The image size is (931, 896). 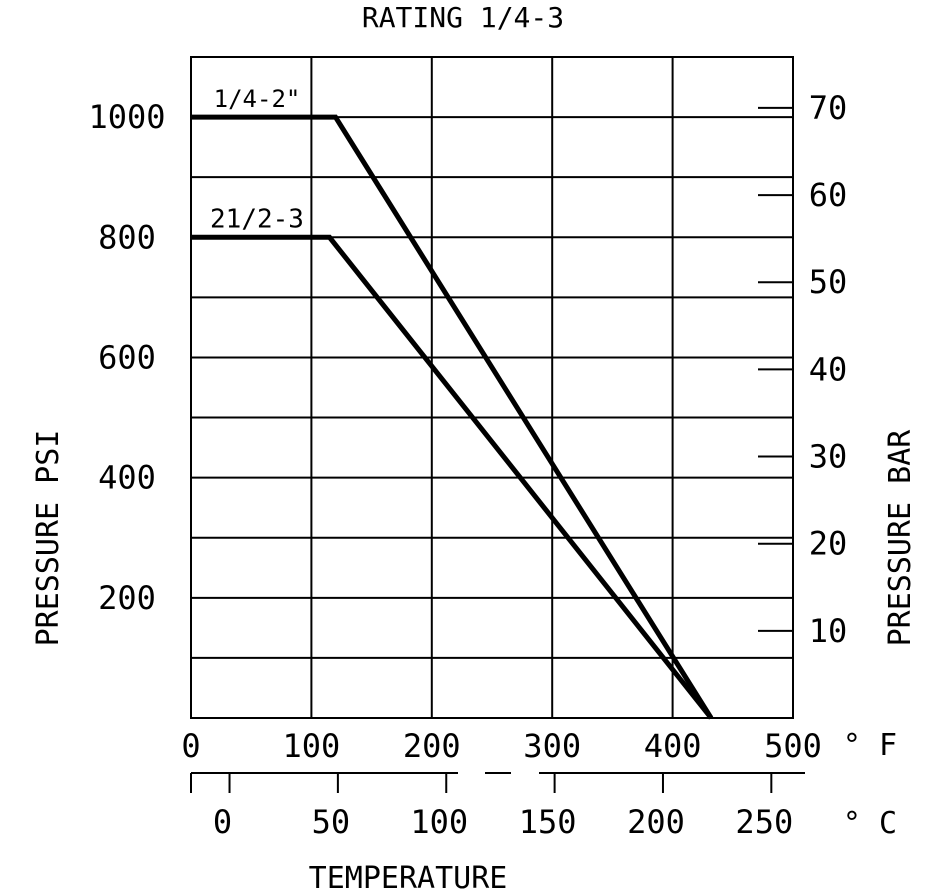 What do you see at coordinates (331, 822) in the screenshot?
I see `x-tick-label-c: 50` at bounding box center [331, 822].